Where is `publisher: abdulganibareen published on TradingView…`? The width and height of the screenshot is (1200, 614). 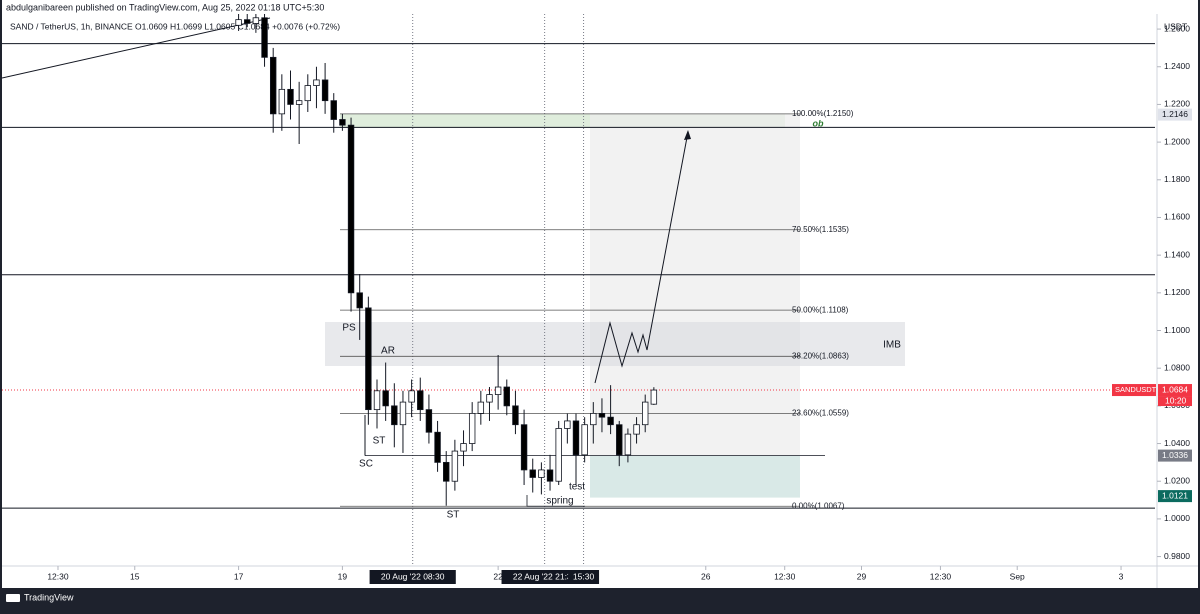
publisher: abdulganibareen published on TradingView… is located at coordinates (165, 7).